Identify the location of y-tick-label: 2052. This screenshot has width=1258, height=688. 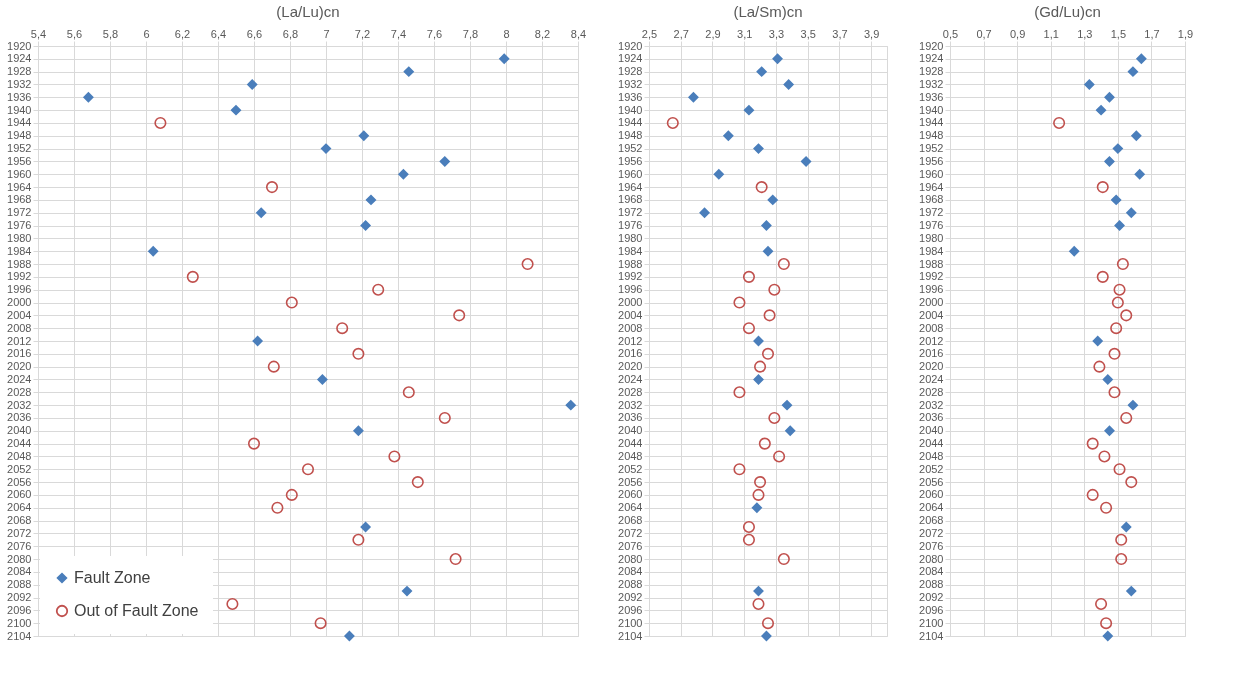
(931, 468).